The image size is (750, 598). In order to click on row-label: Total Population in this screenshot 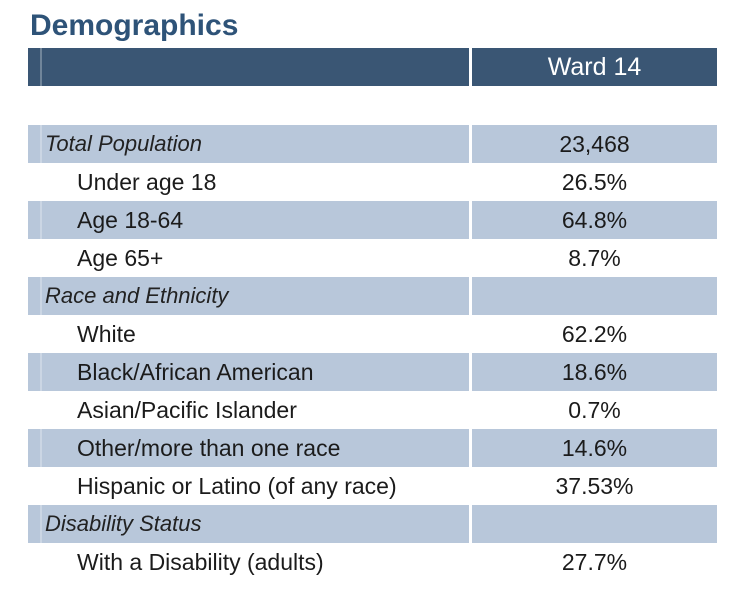, I will do `click(248, 144)`.